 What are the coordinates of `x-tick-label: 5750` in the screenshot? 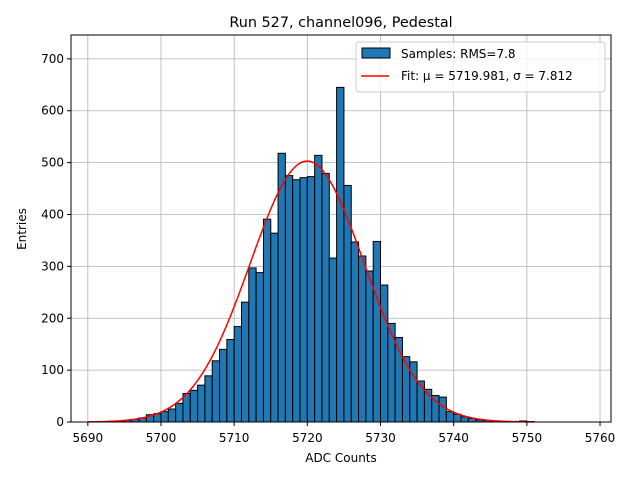 It's located at (527, 438).